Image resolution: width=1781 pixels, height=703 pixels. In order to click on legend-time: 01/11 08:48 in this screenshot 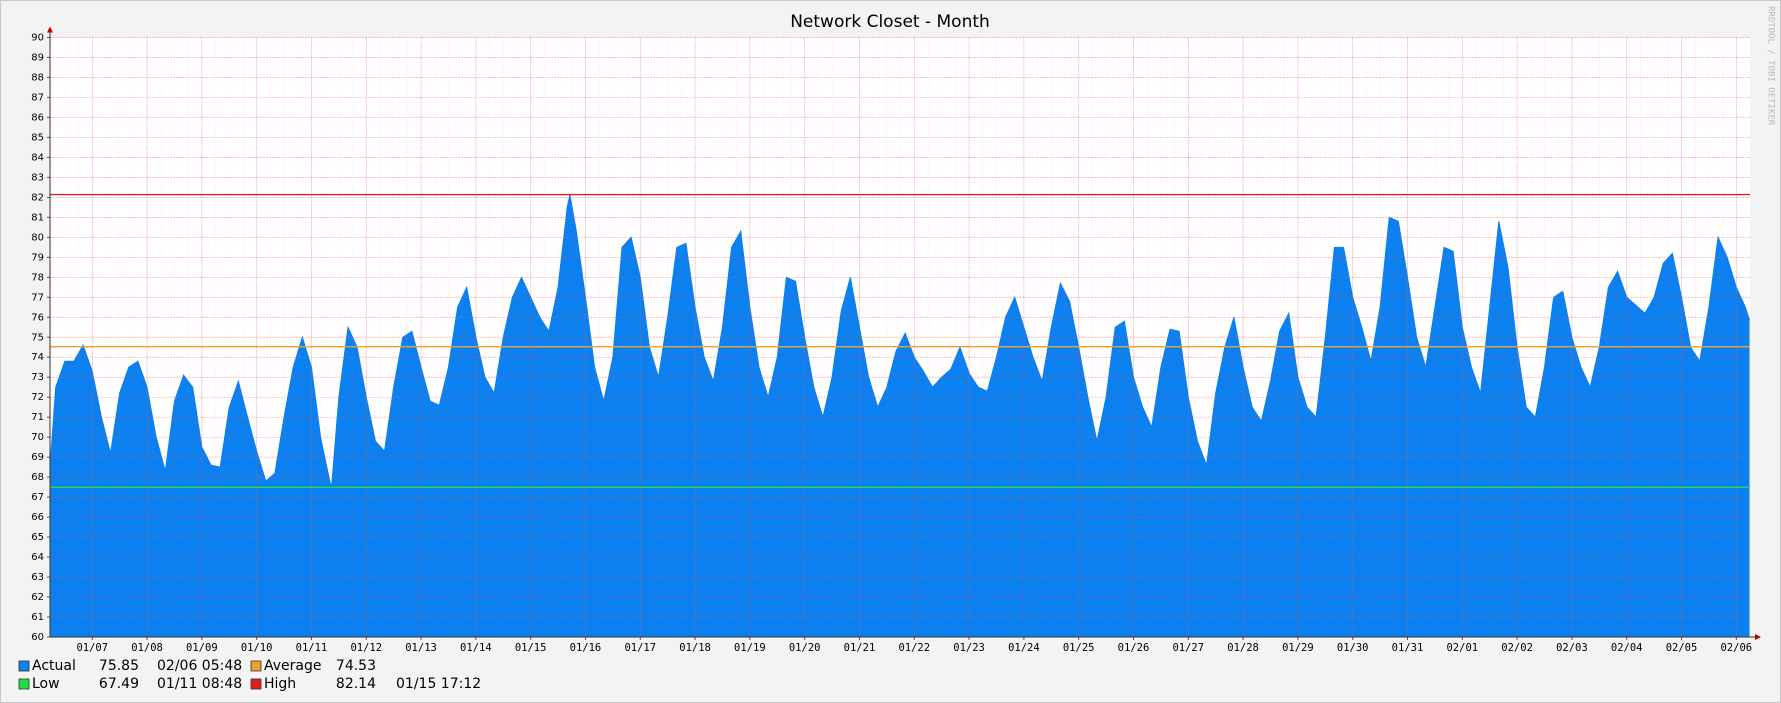, I will do `click(199, 684)`.